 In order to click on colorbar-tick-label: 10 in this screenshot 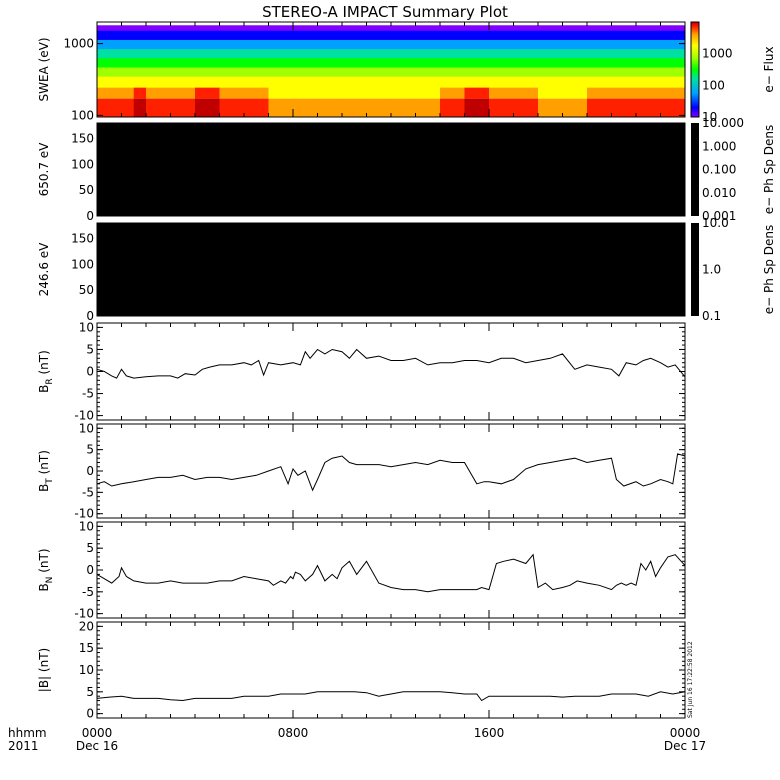, I will do `click(709, 117)`.